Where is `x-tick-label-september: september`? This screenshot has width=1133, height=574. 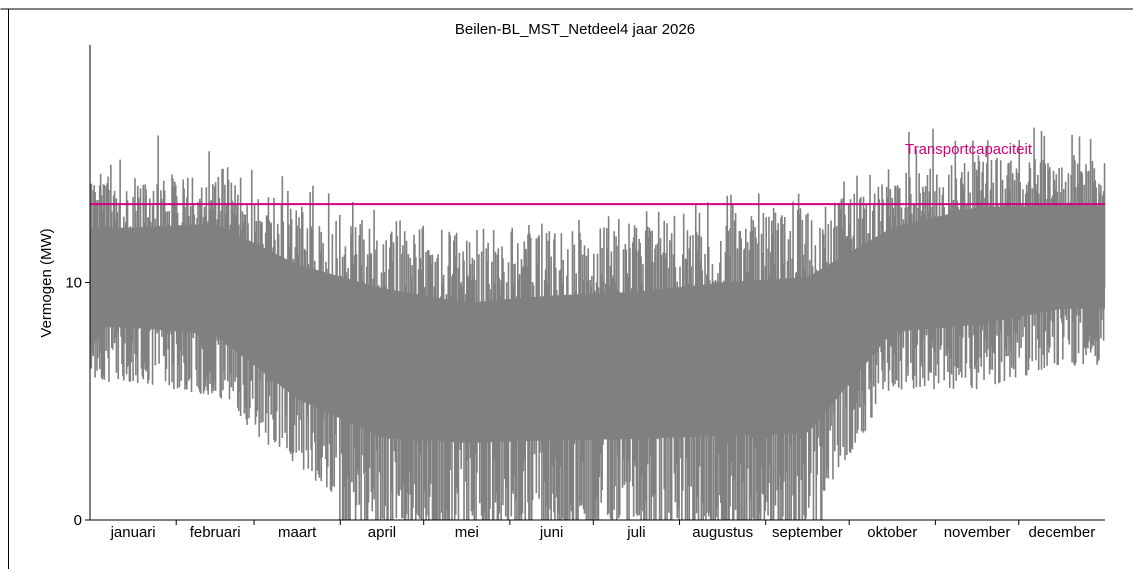 x-tick-label-september: september is located at coordinates (807, 532).